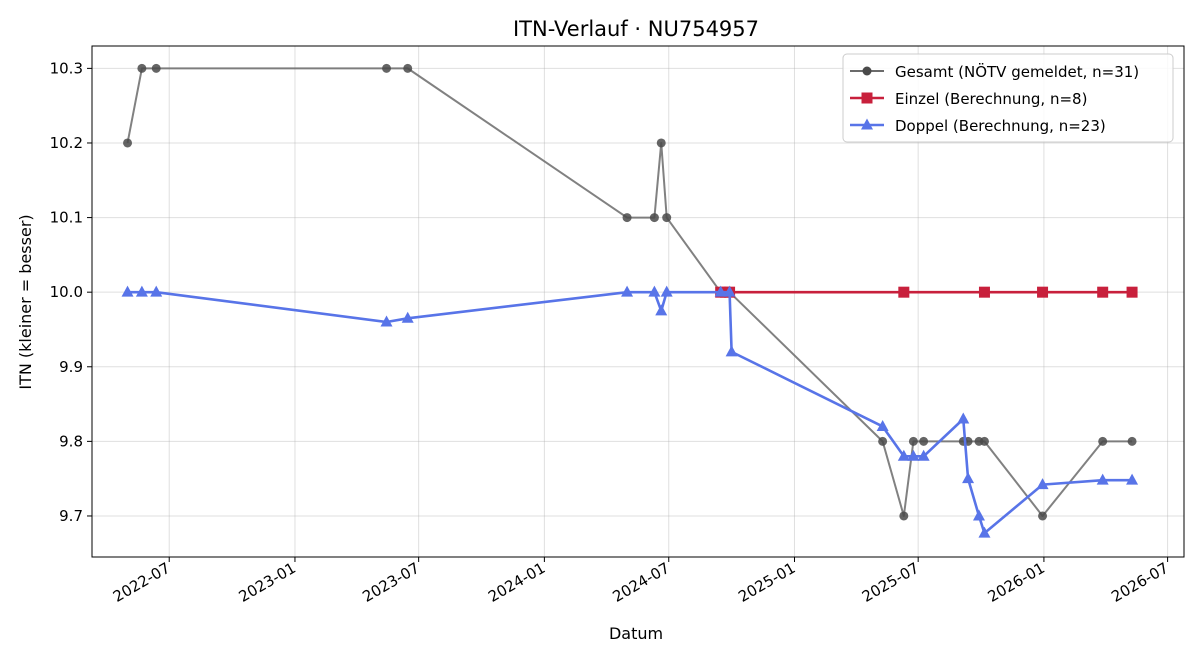  What do you see at coordinates (636, 29) in the screenshot?
I see `chart-title: ITN-Verlauf · NU754957` at bounding box center [636, 29].